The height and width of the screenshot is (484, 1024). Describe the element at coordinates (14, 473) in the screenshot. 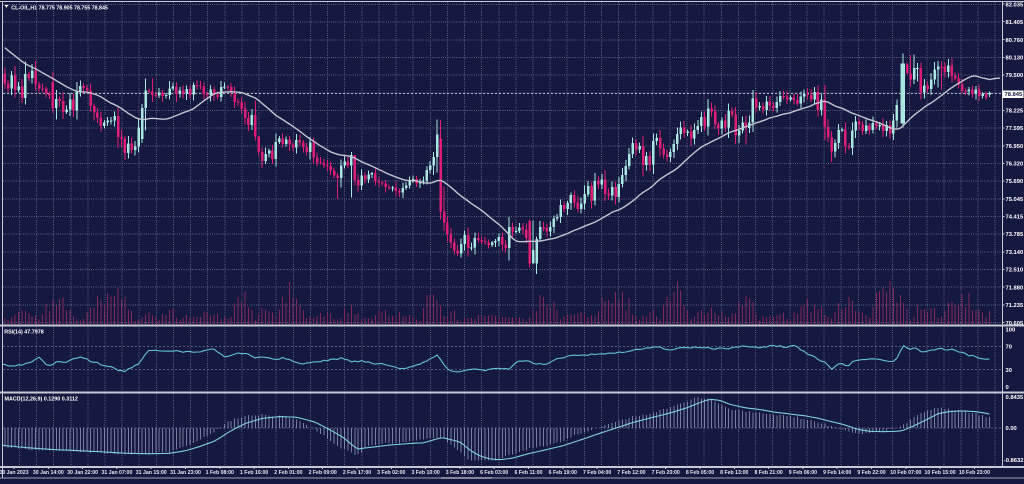

I see `svg-text: 30 Jan 2023` at that location.